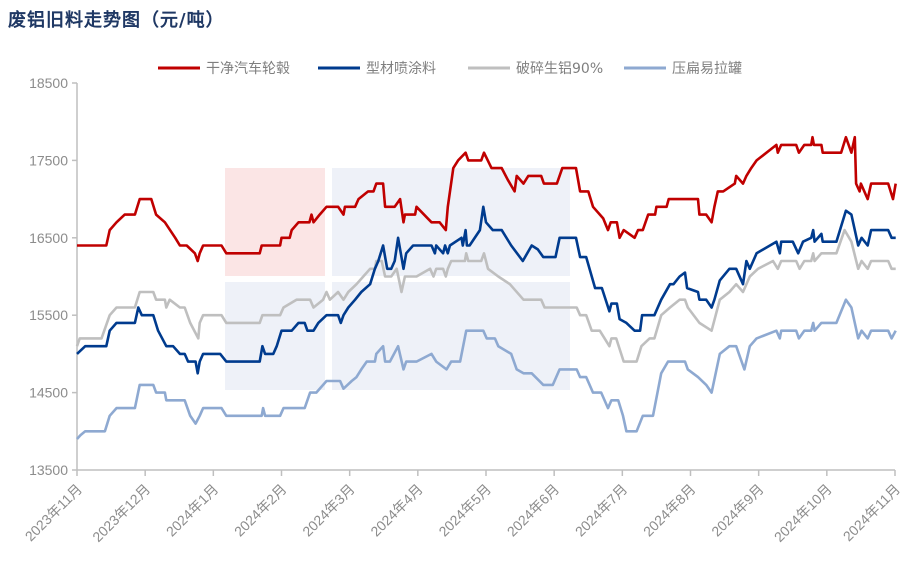 This screenshot has width=902, height=576. What do you see at coordinates (121, 513) in the screenshot?
I see `x-tick-label: 2023年12月` at bounding box center [121, 513].